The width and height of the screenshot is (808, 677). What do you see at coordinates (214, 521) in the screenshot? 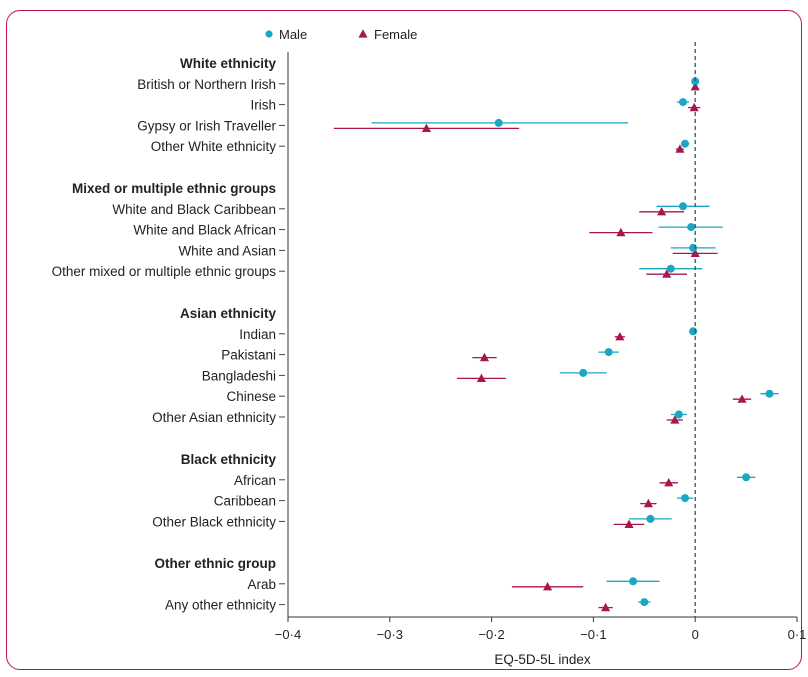
I see `row-label: Other Black ethnicity` at bounding box center [214, 521].